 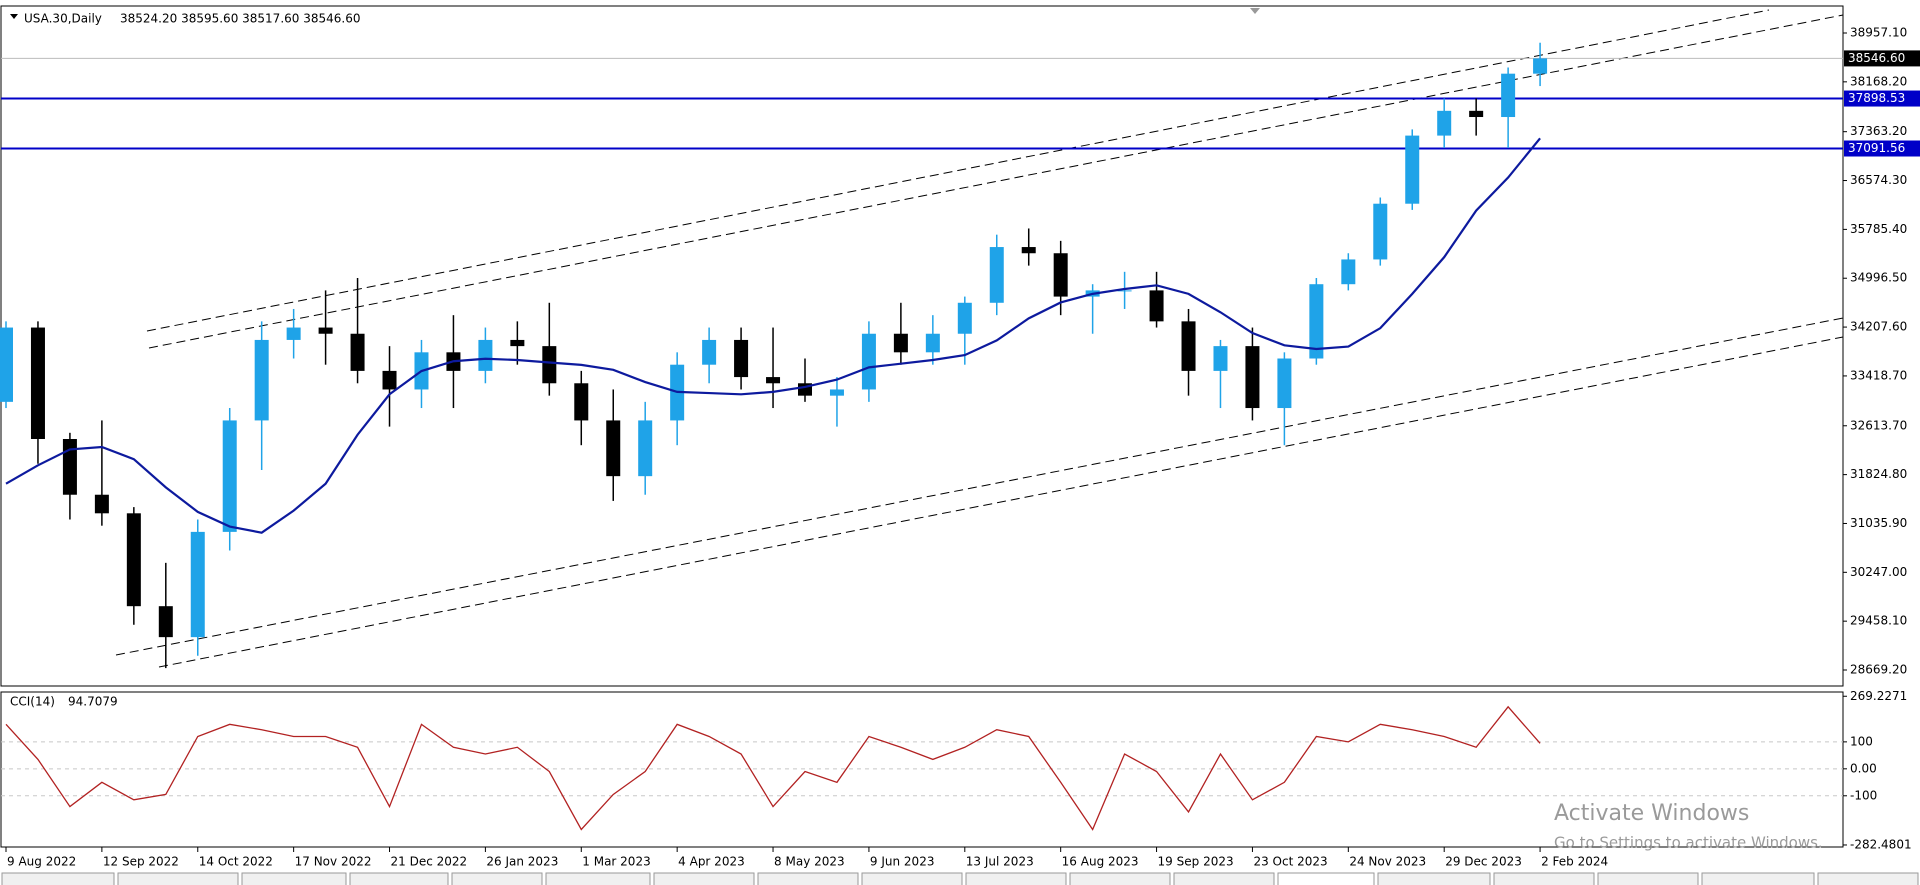 I want to click on x-tick-label: 29 Dec 2023, so click(x=1483, y=862).